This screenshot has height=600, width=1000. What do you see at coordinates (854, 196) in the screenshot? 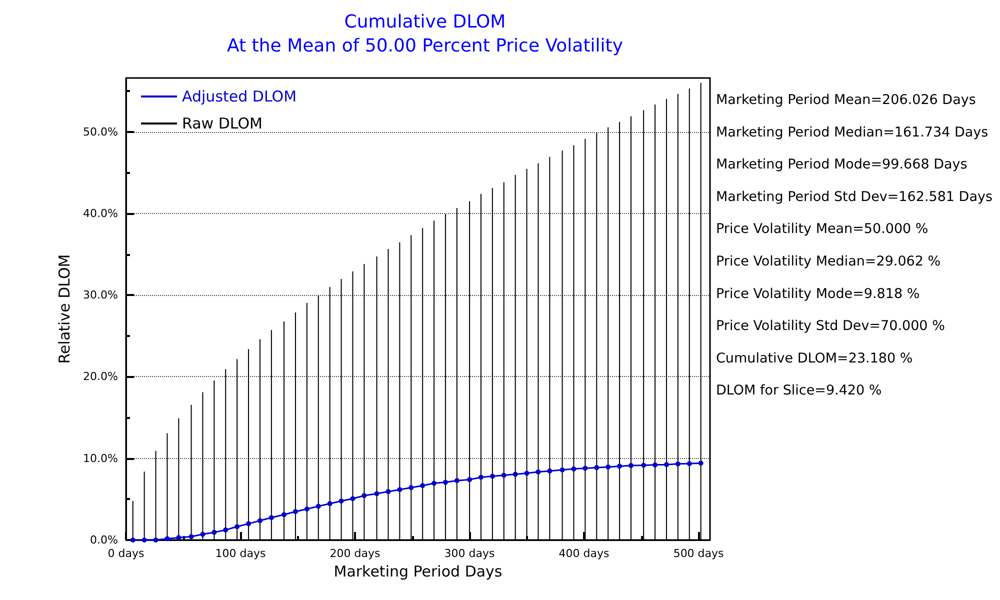
I see `text: Marketing Period Std Dev=162.581 Days` at bounding box center [854, 196].